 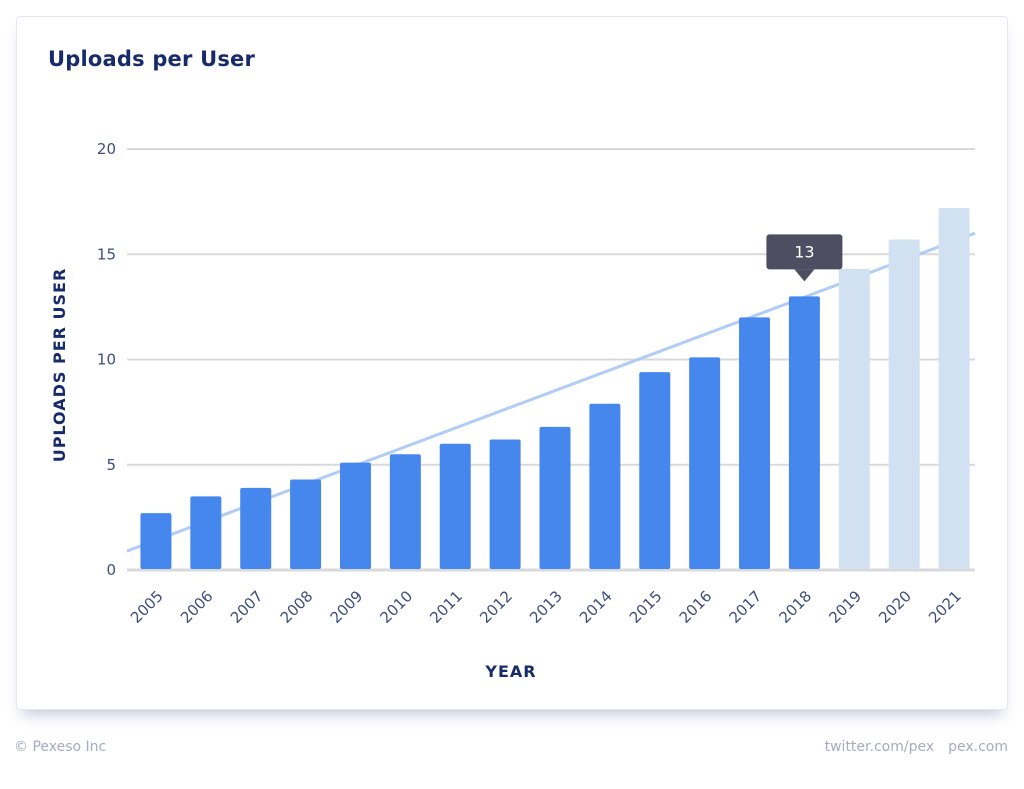 I want to click on tooltip-value: 13, so click(x=804, y=251).